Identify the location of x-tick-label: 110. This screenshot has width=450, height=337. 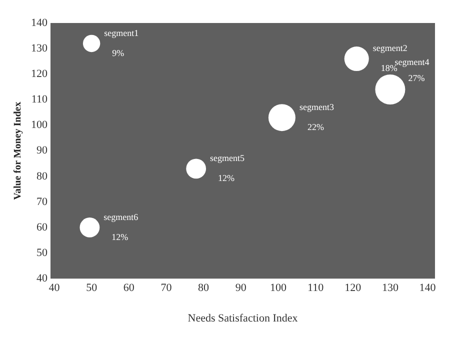
(315, 288).